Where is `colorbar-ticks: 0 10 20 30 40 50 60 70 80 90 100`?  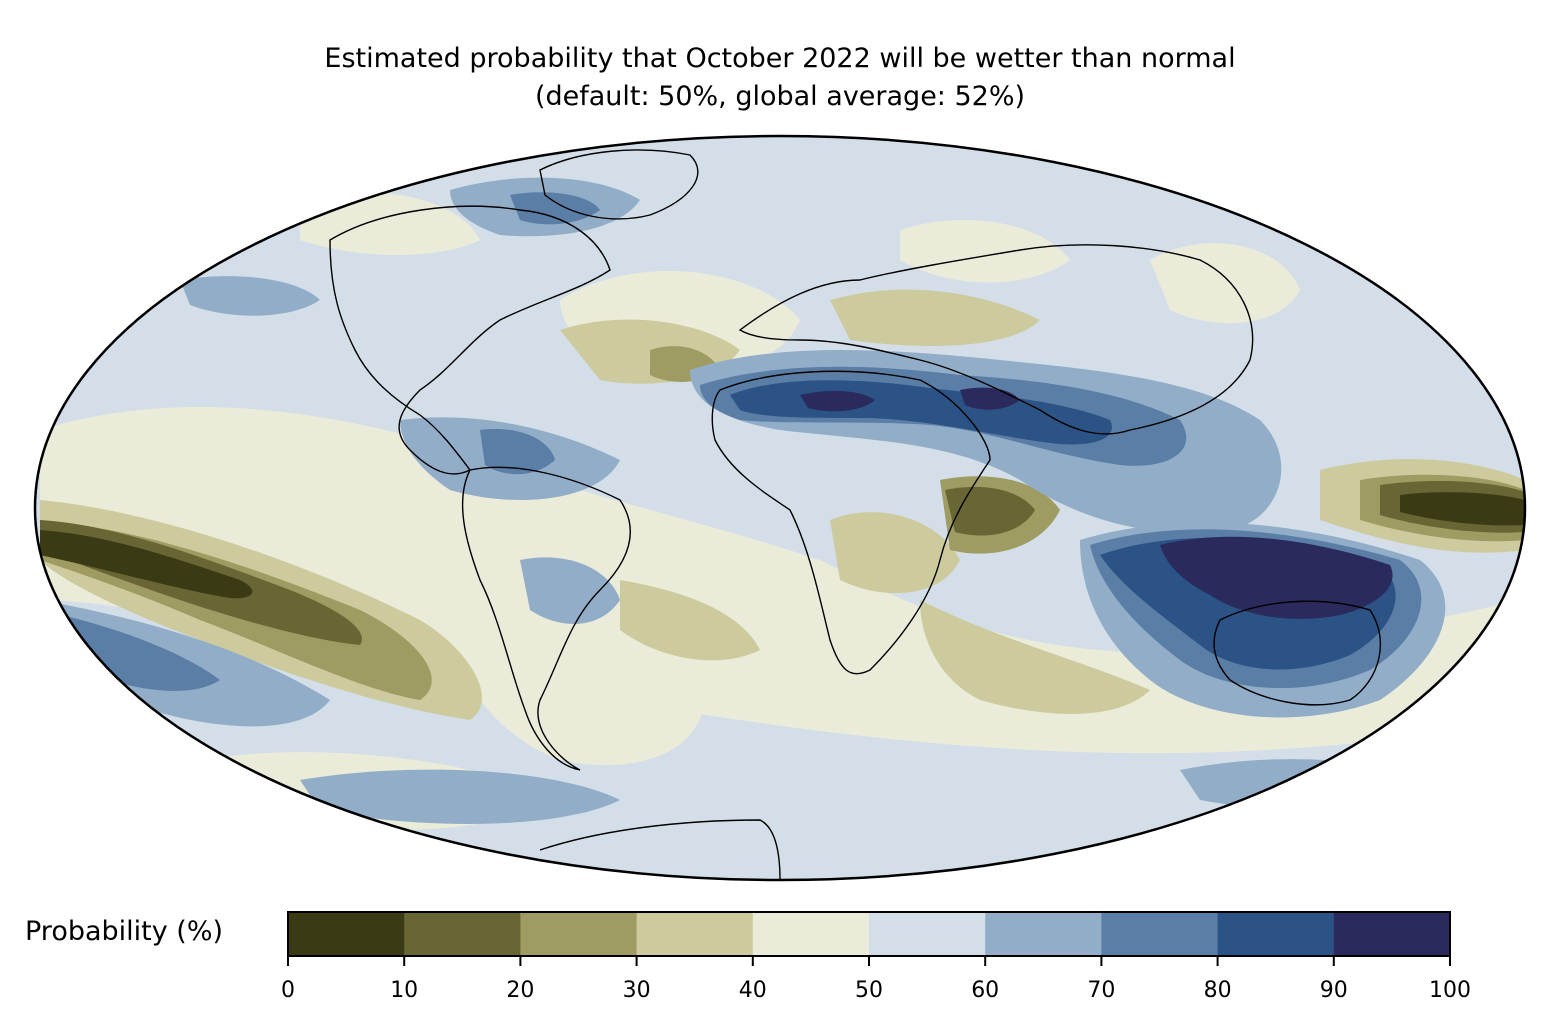 colorbar-ticks: 0 10 20 30 40 50 60 70 80 90 100 is located at coordinates (876, 979).